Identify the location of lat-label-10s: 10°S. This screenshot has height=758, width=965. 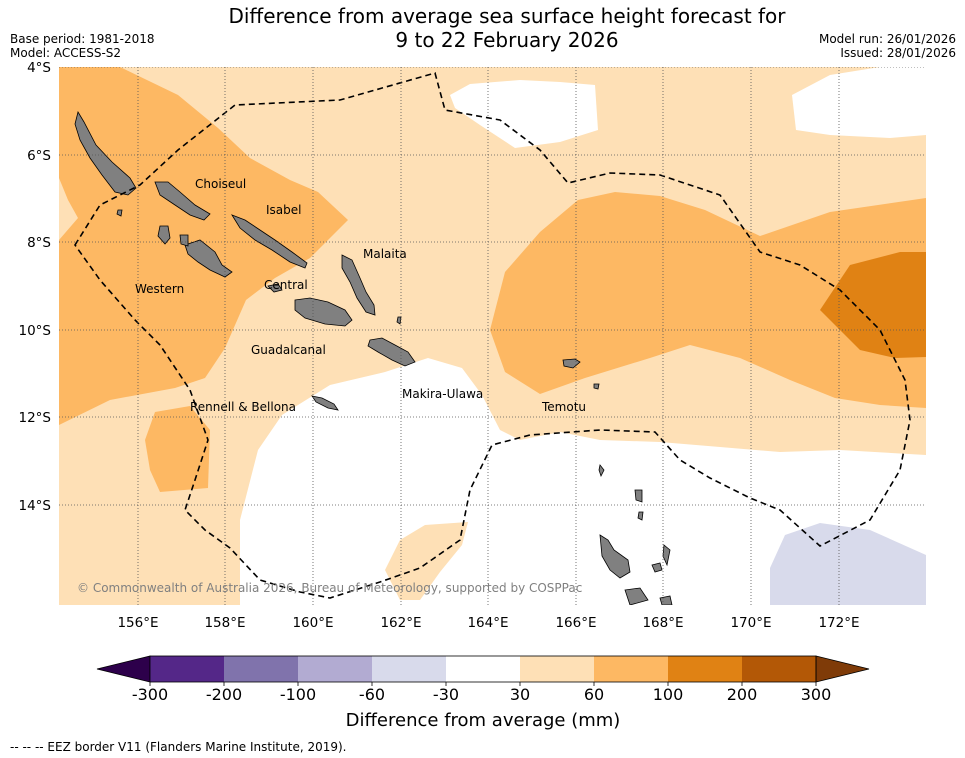
(35, 331).